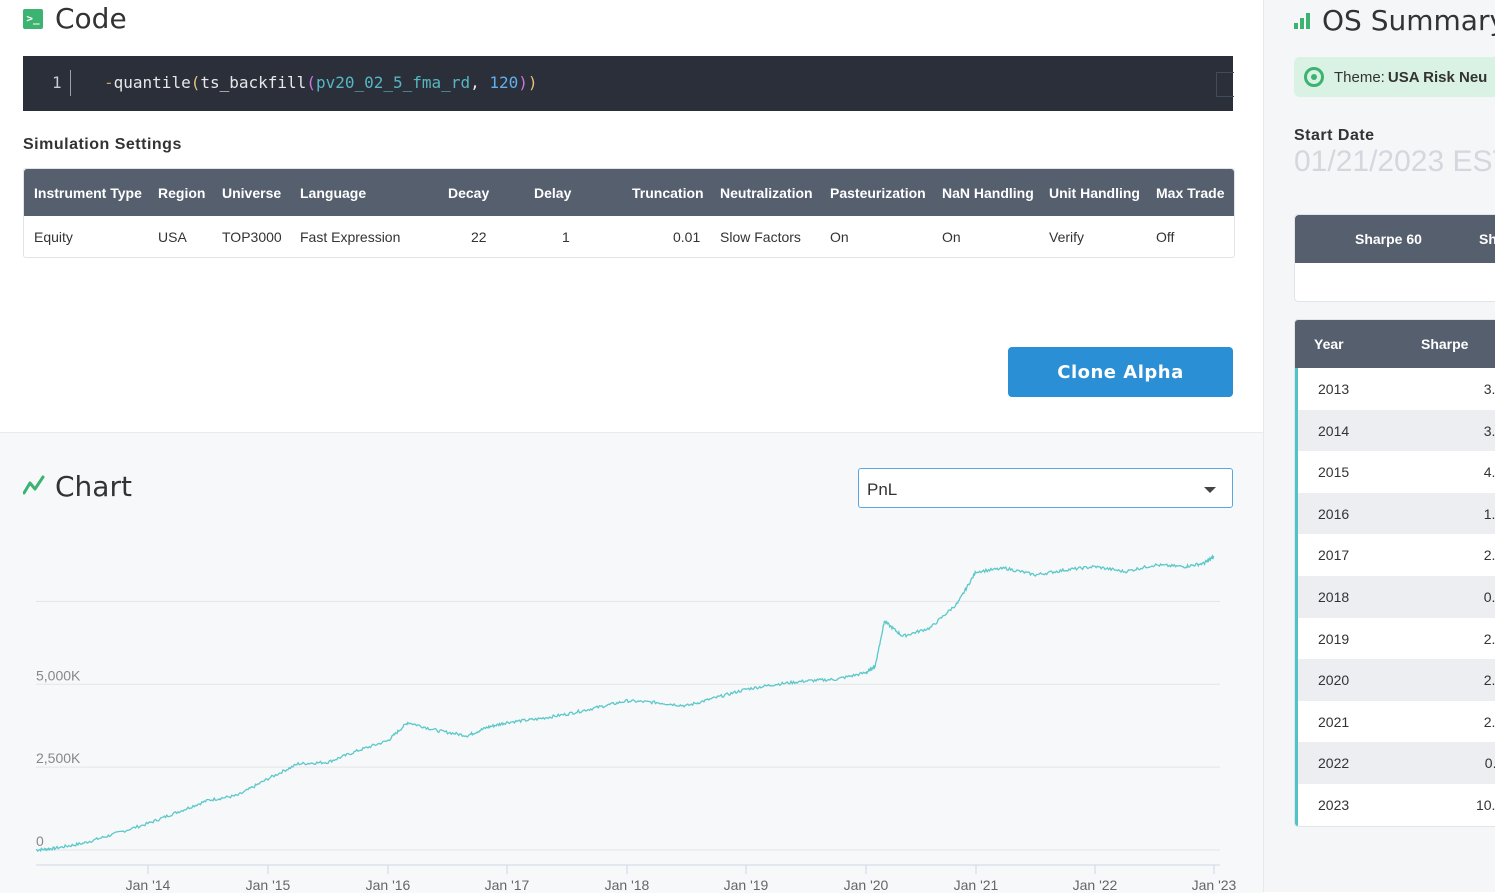  I want to click on year-cell: 2013, so click(1334, 389).